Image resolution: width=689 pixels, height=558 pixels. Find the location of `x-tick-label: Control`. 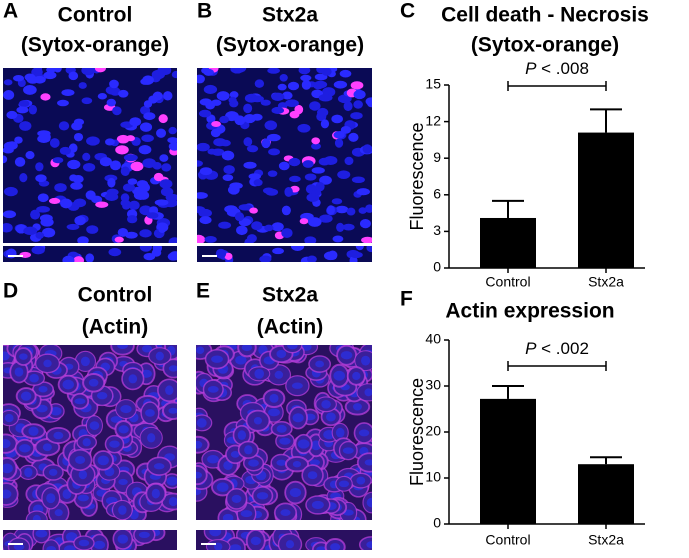

x-tick-label: Control is located at coordinates (507, 540).